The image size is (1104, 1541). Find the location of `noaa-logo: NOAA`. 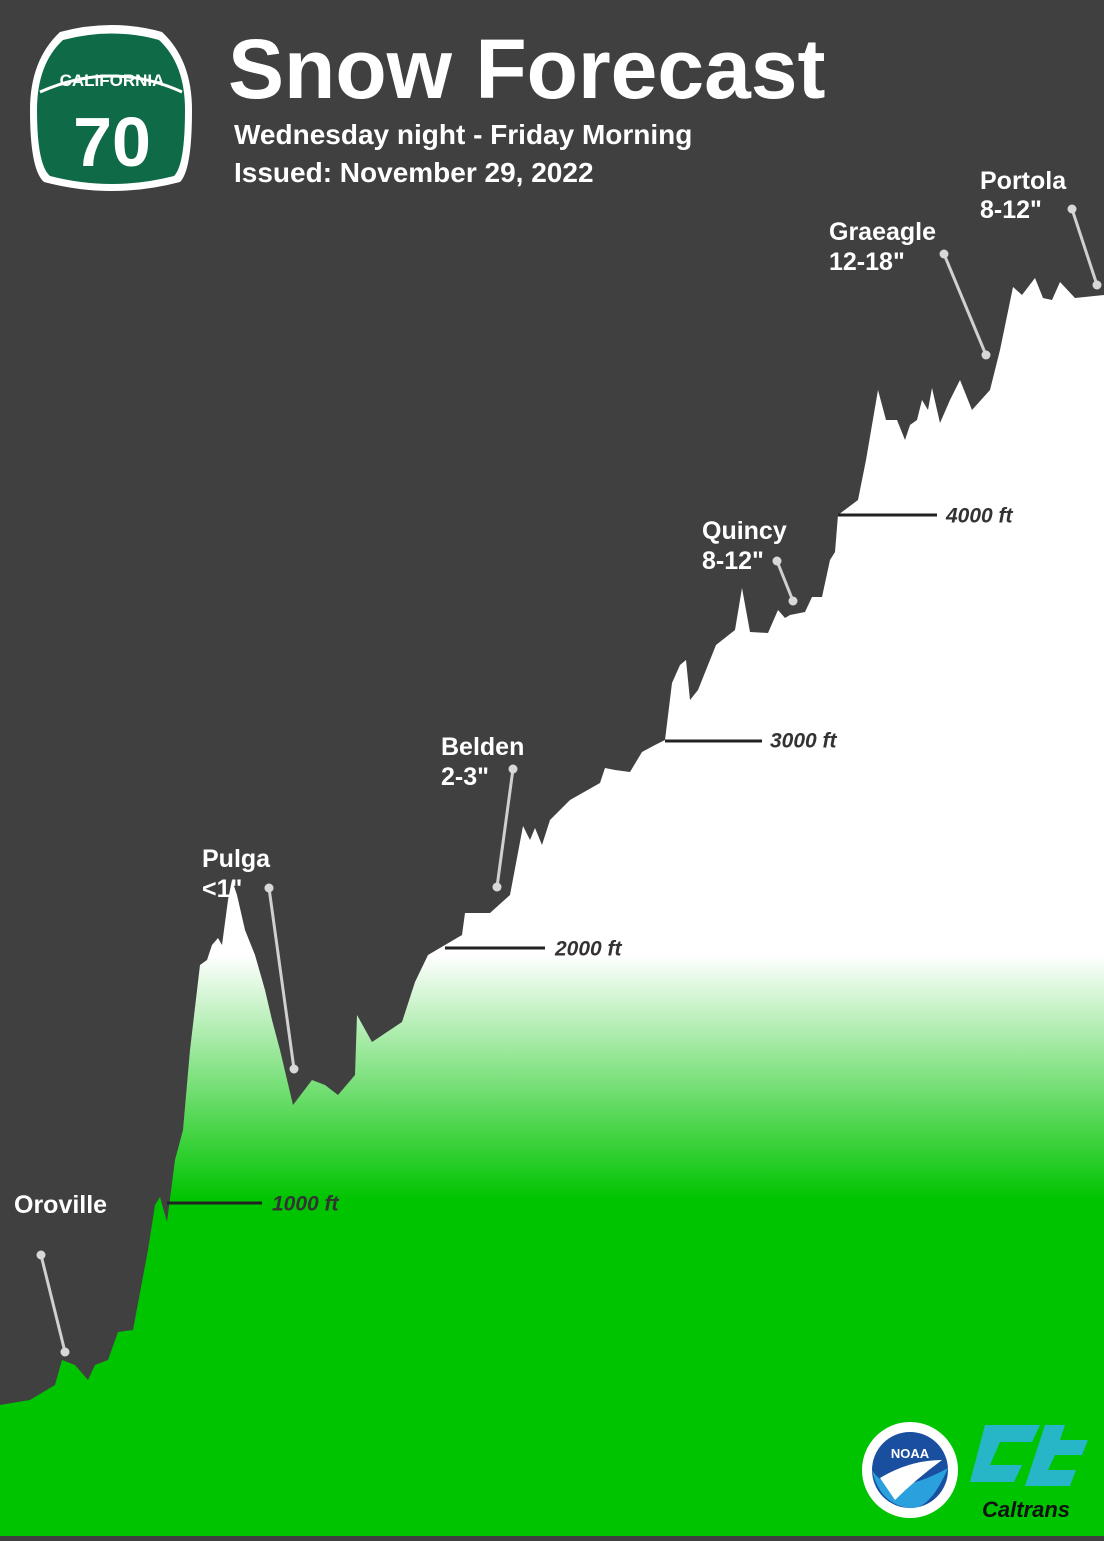

noaa-logo: NOAA is located at coordinates (910, 1470).